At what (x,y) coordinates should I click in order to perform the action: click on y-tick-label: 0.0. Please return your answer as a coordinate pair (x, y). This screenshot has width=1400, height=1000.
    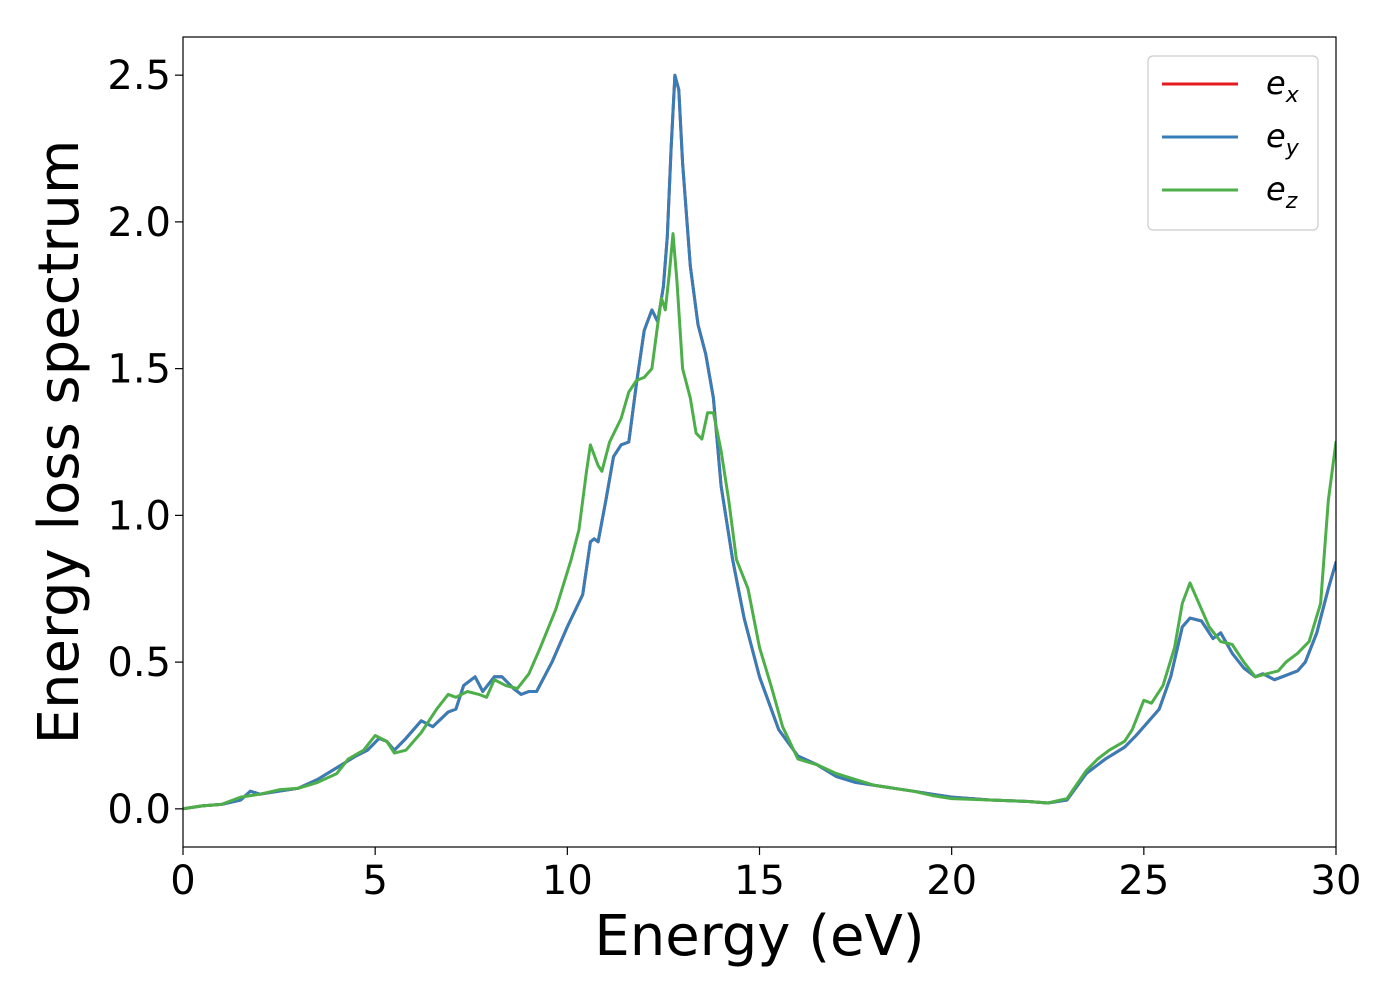
    Looking at the image, I should click on (139, 810).